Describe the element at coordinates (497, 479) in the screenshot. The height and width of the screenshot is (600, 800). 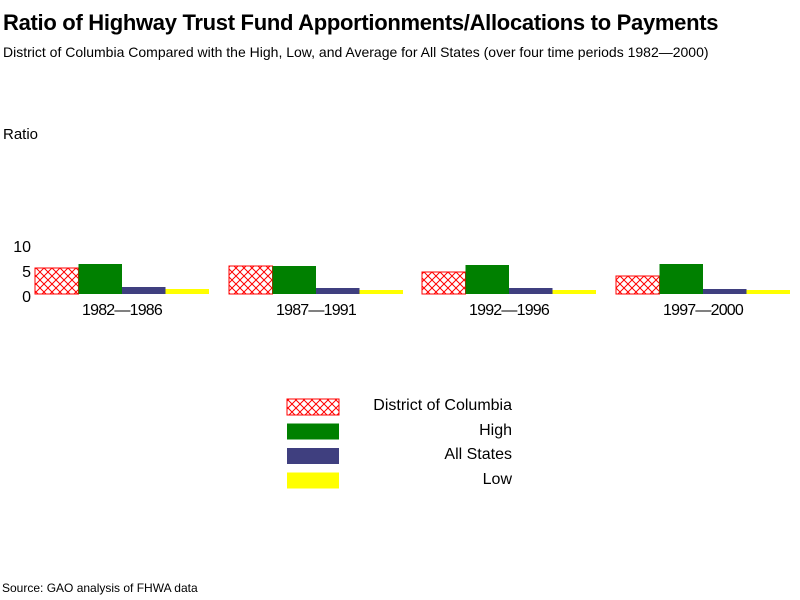
I see `legend-label: Low` at that location.